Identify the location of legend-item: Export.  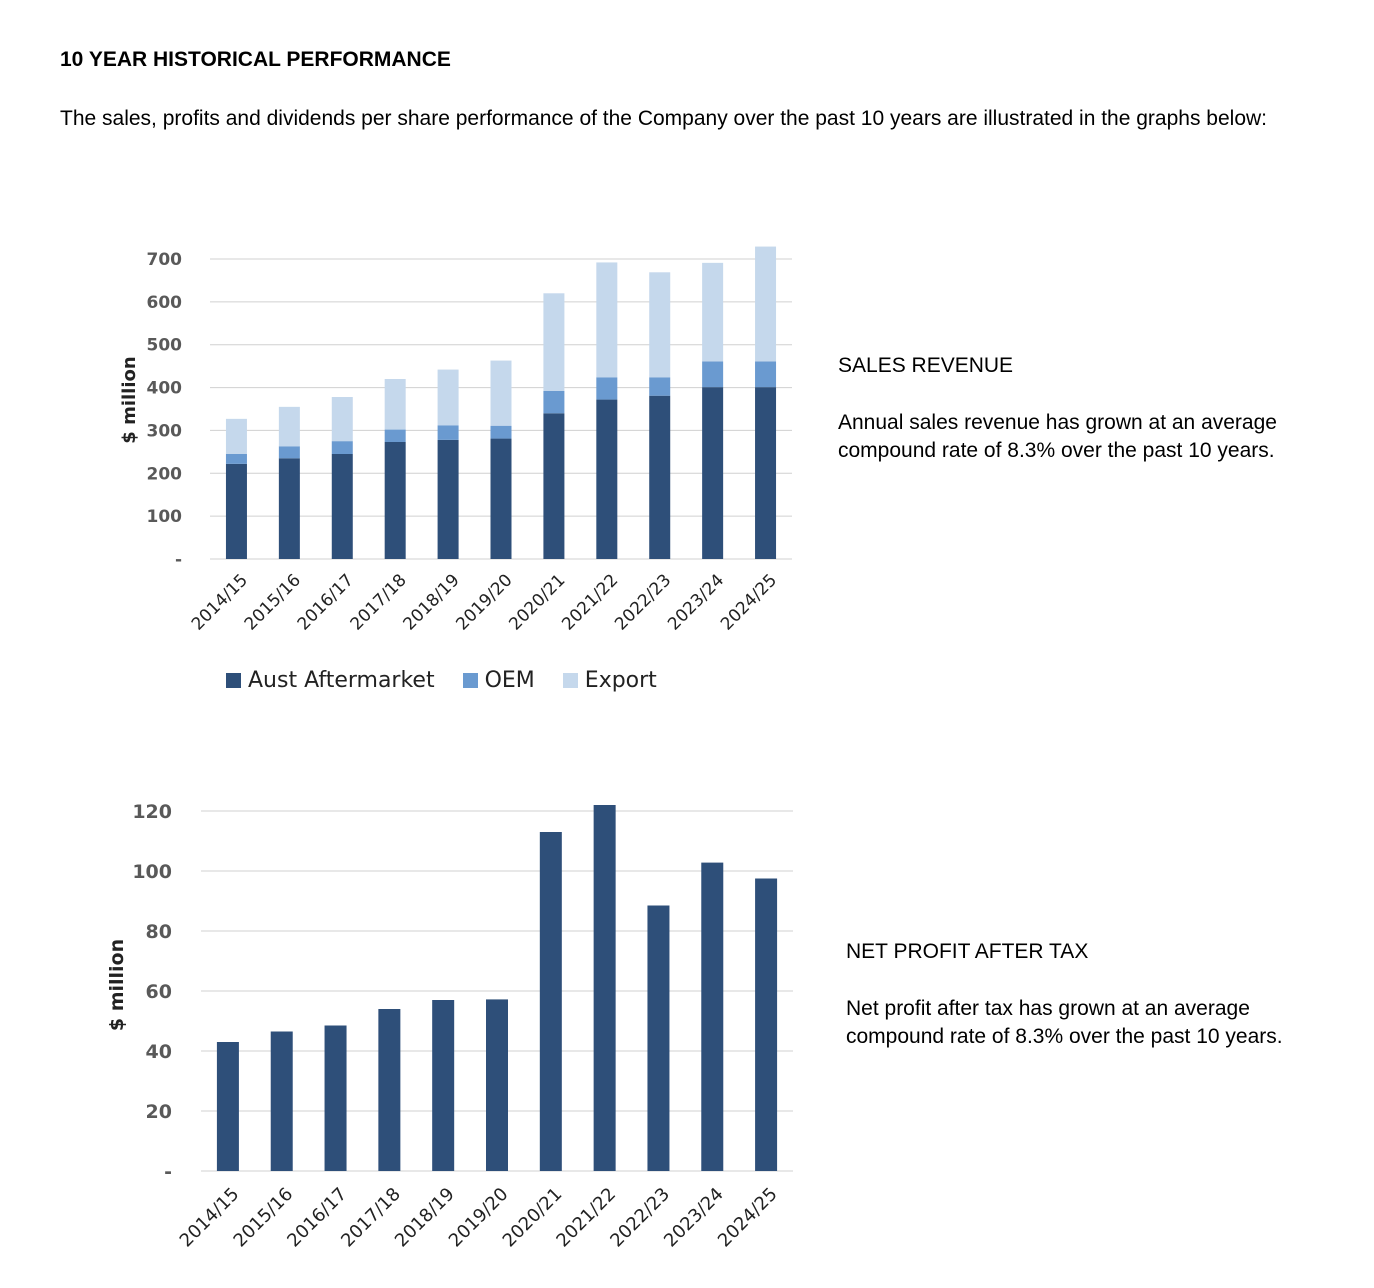
(609, 680).